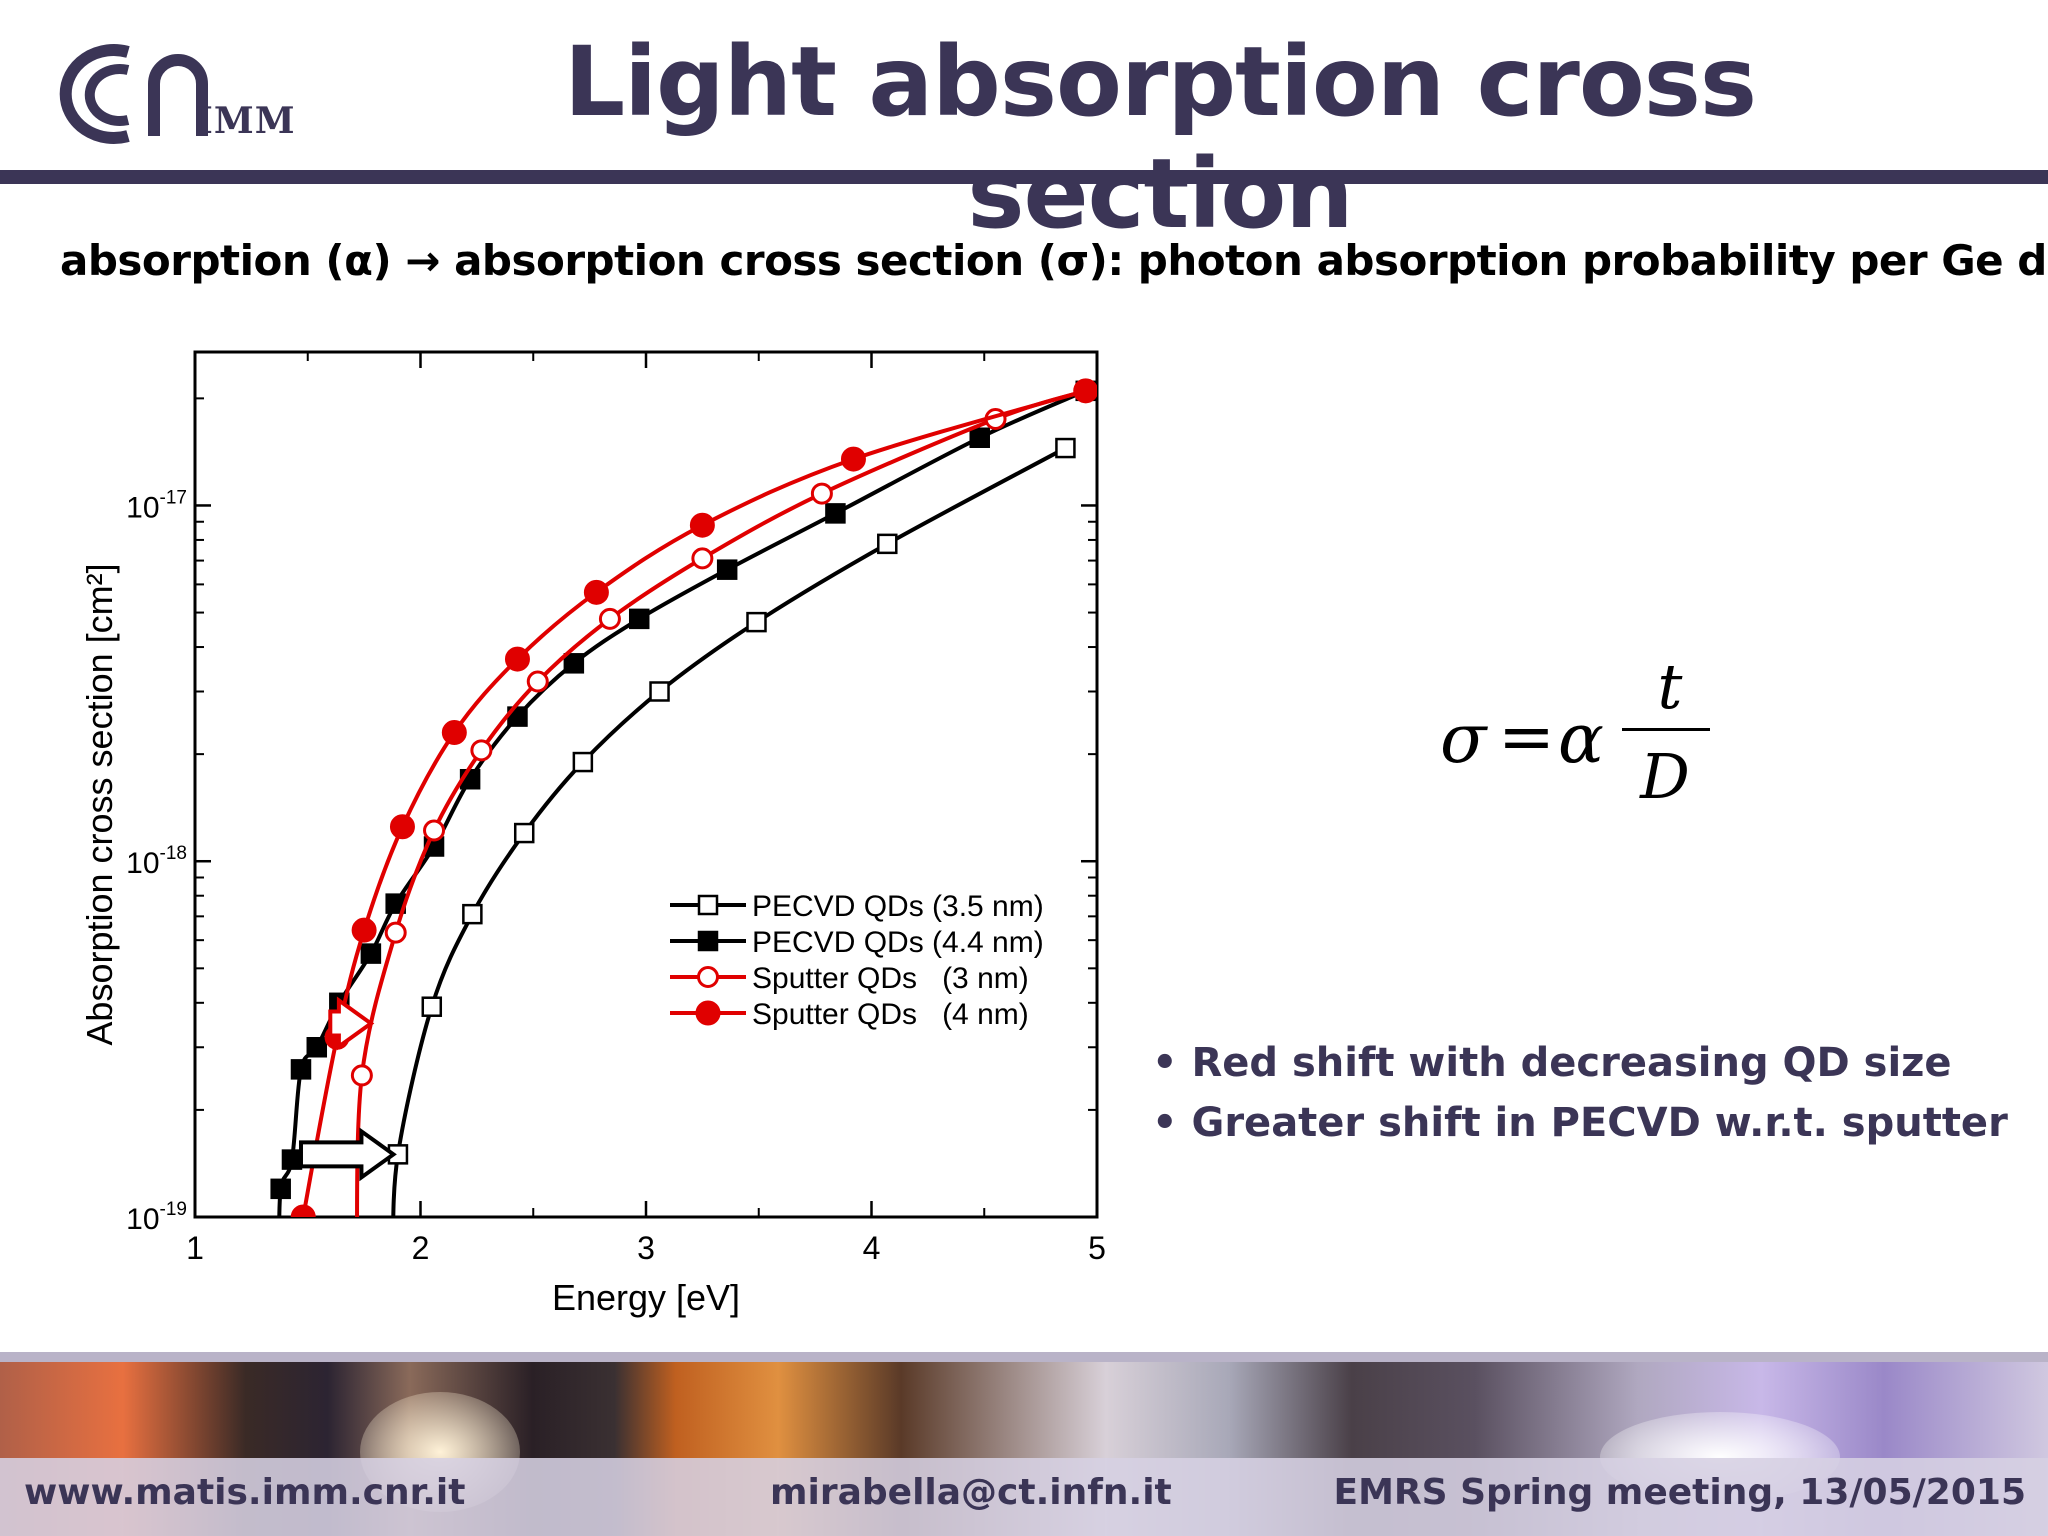  I want to click on sputter-shift-arrow, so click(351, 1023).